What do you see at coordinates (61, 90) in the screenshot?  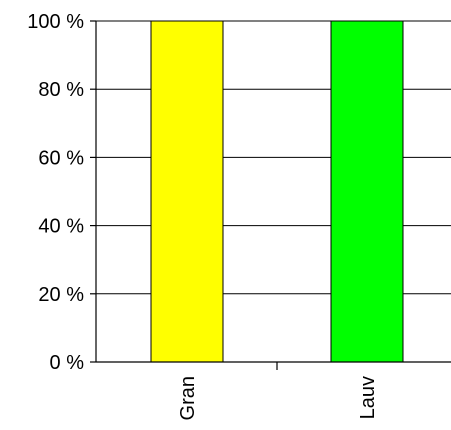 I see `y-tick-label: 80 %` at bounding box center [61, 90].